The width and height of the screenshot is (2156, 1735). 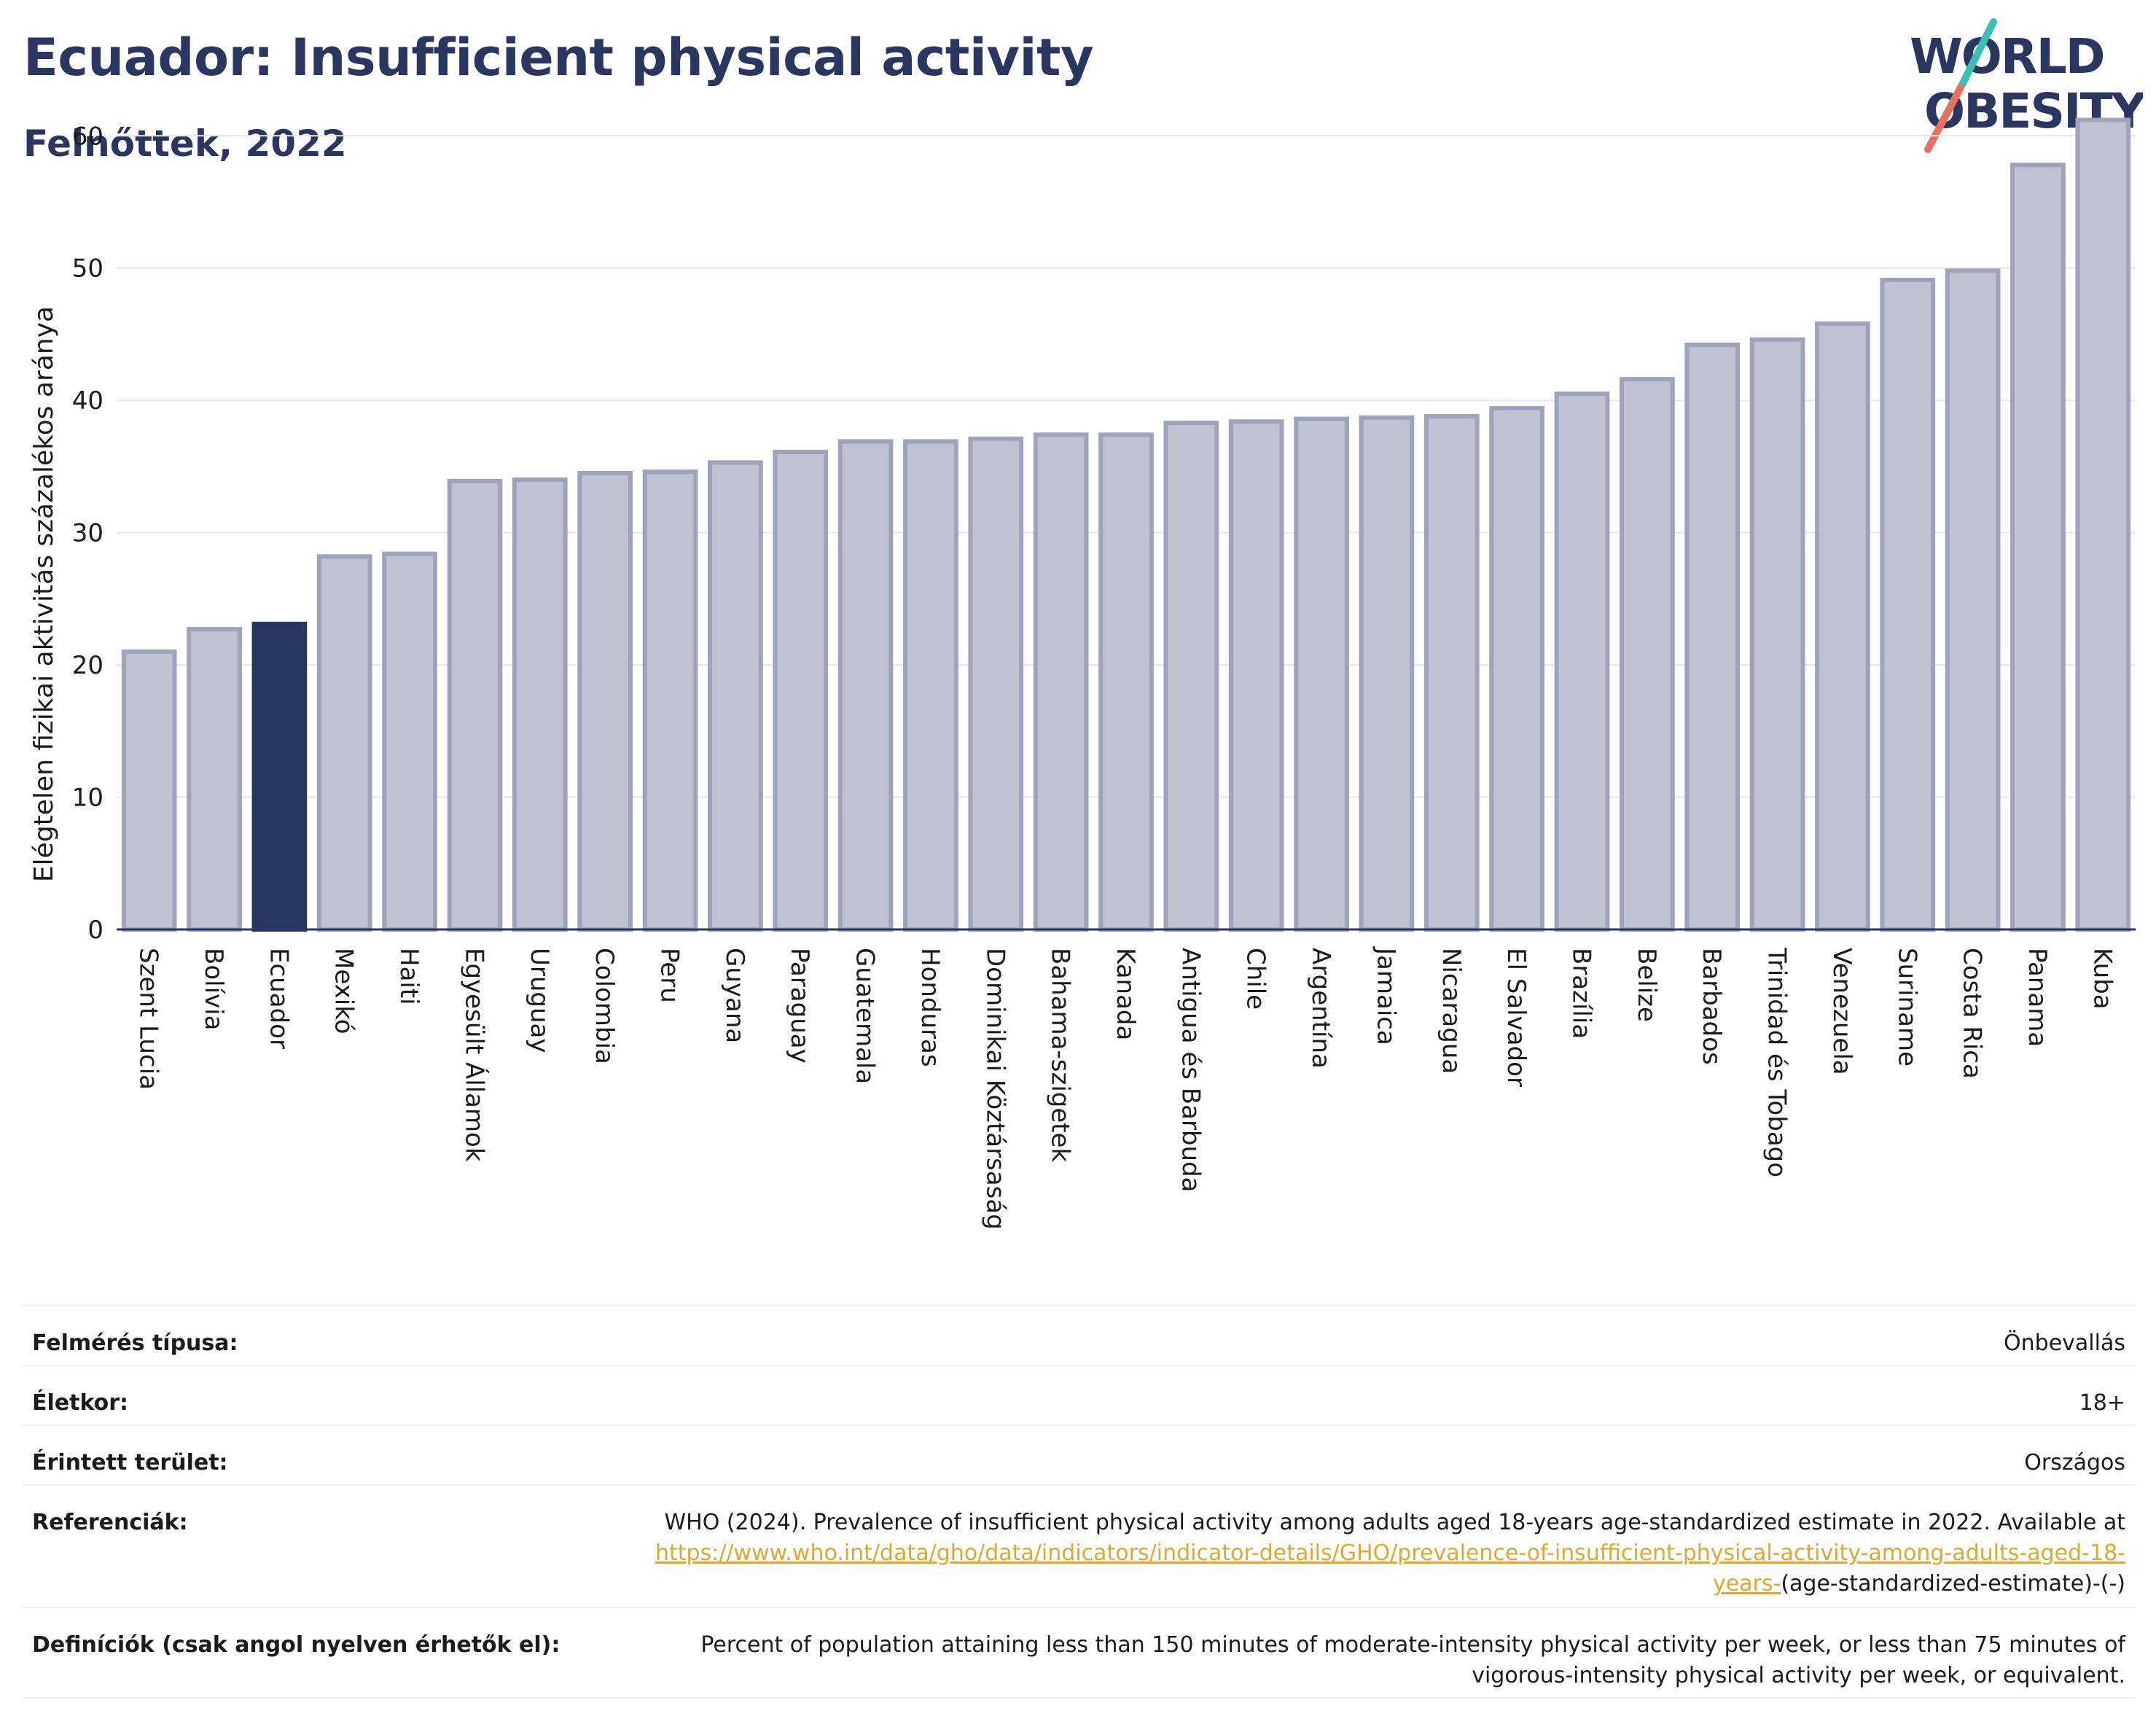 What do you see at coordinates (87, 665) in the screenshot?
I see `y-tick-label: 20` at bounding box center [87, 665].